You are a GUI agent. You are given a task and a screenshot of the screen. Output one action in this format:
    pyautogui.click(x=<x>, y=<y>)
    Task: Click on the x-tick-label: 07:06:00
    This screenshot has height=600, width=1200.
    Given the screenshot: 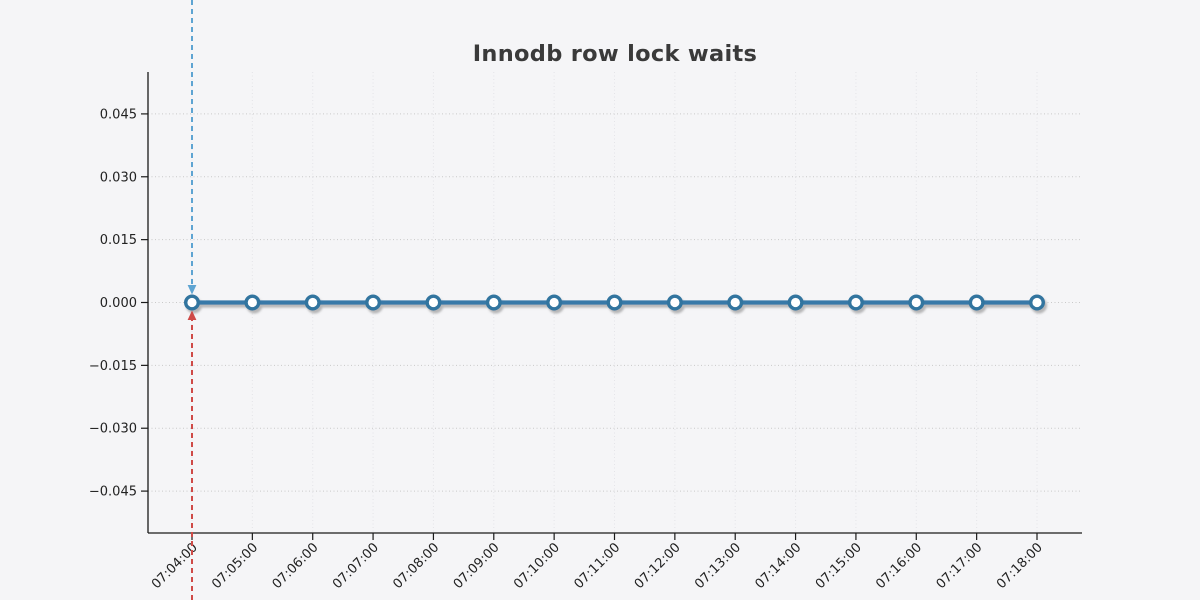 What is the action you would take?
    pyautogui.click(x=296, y=566)
    